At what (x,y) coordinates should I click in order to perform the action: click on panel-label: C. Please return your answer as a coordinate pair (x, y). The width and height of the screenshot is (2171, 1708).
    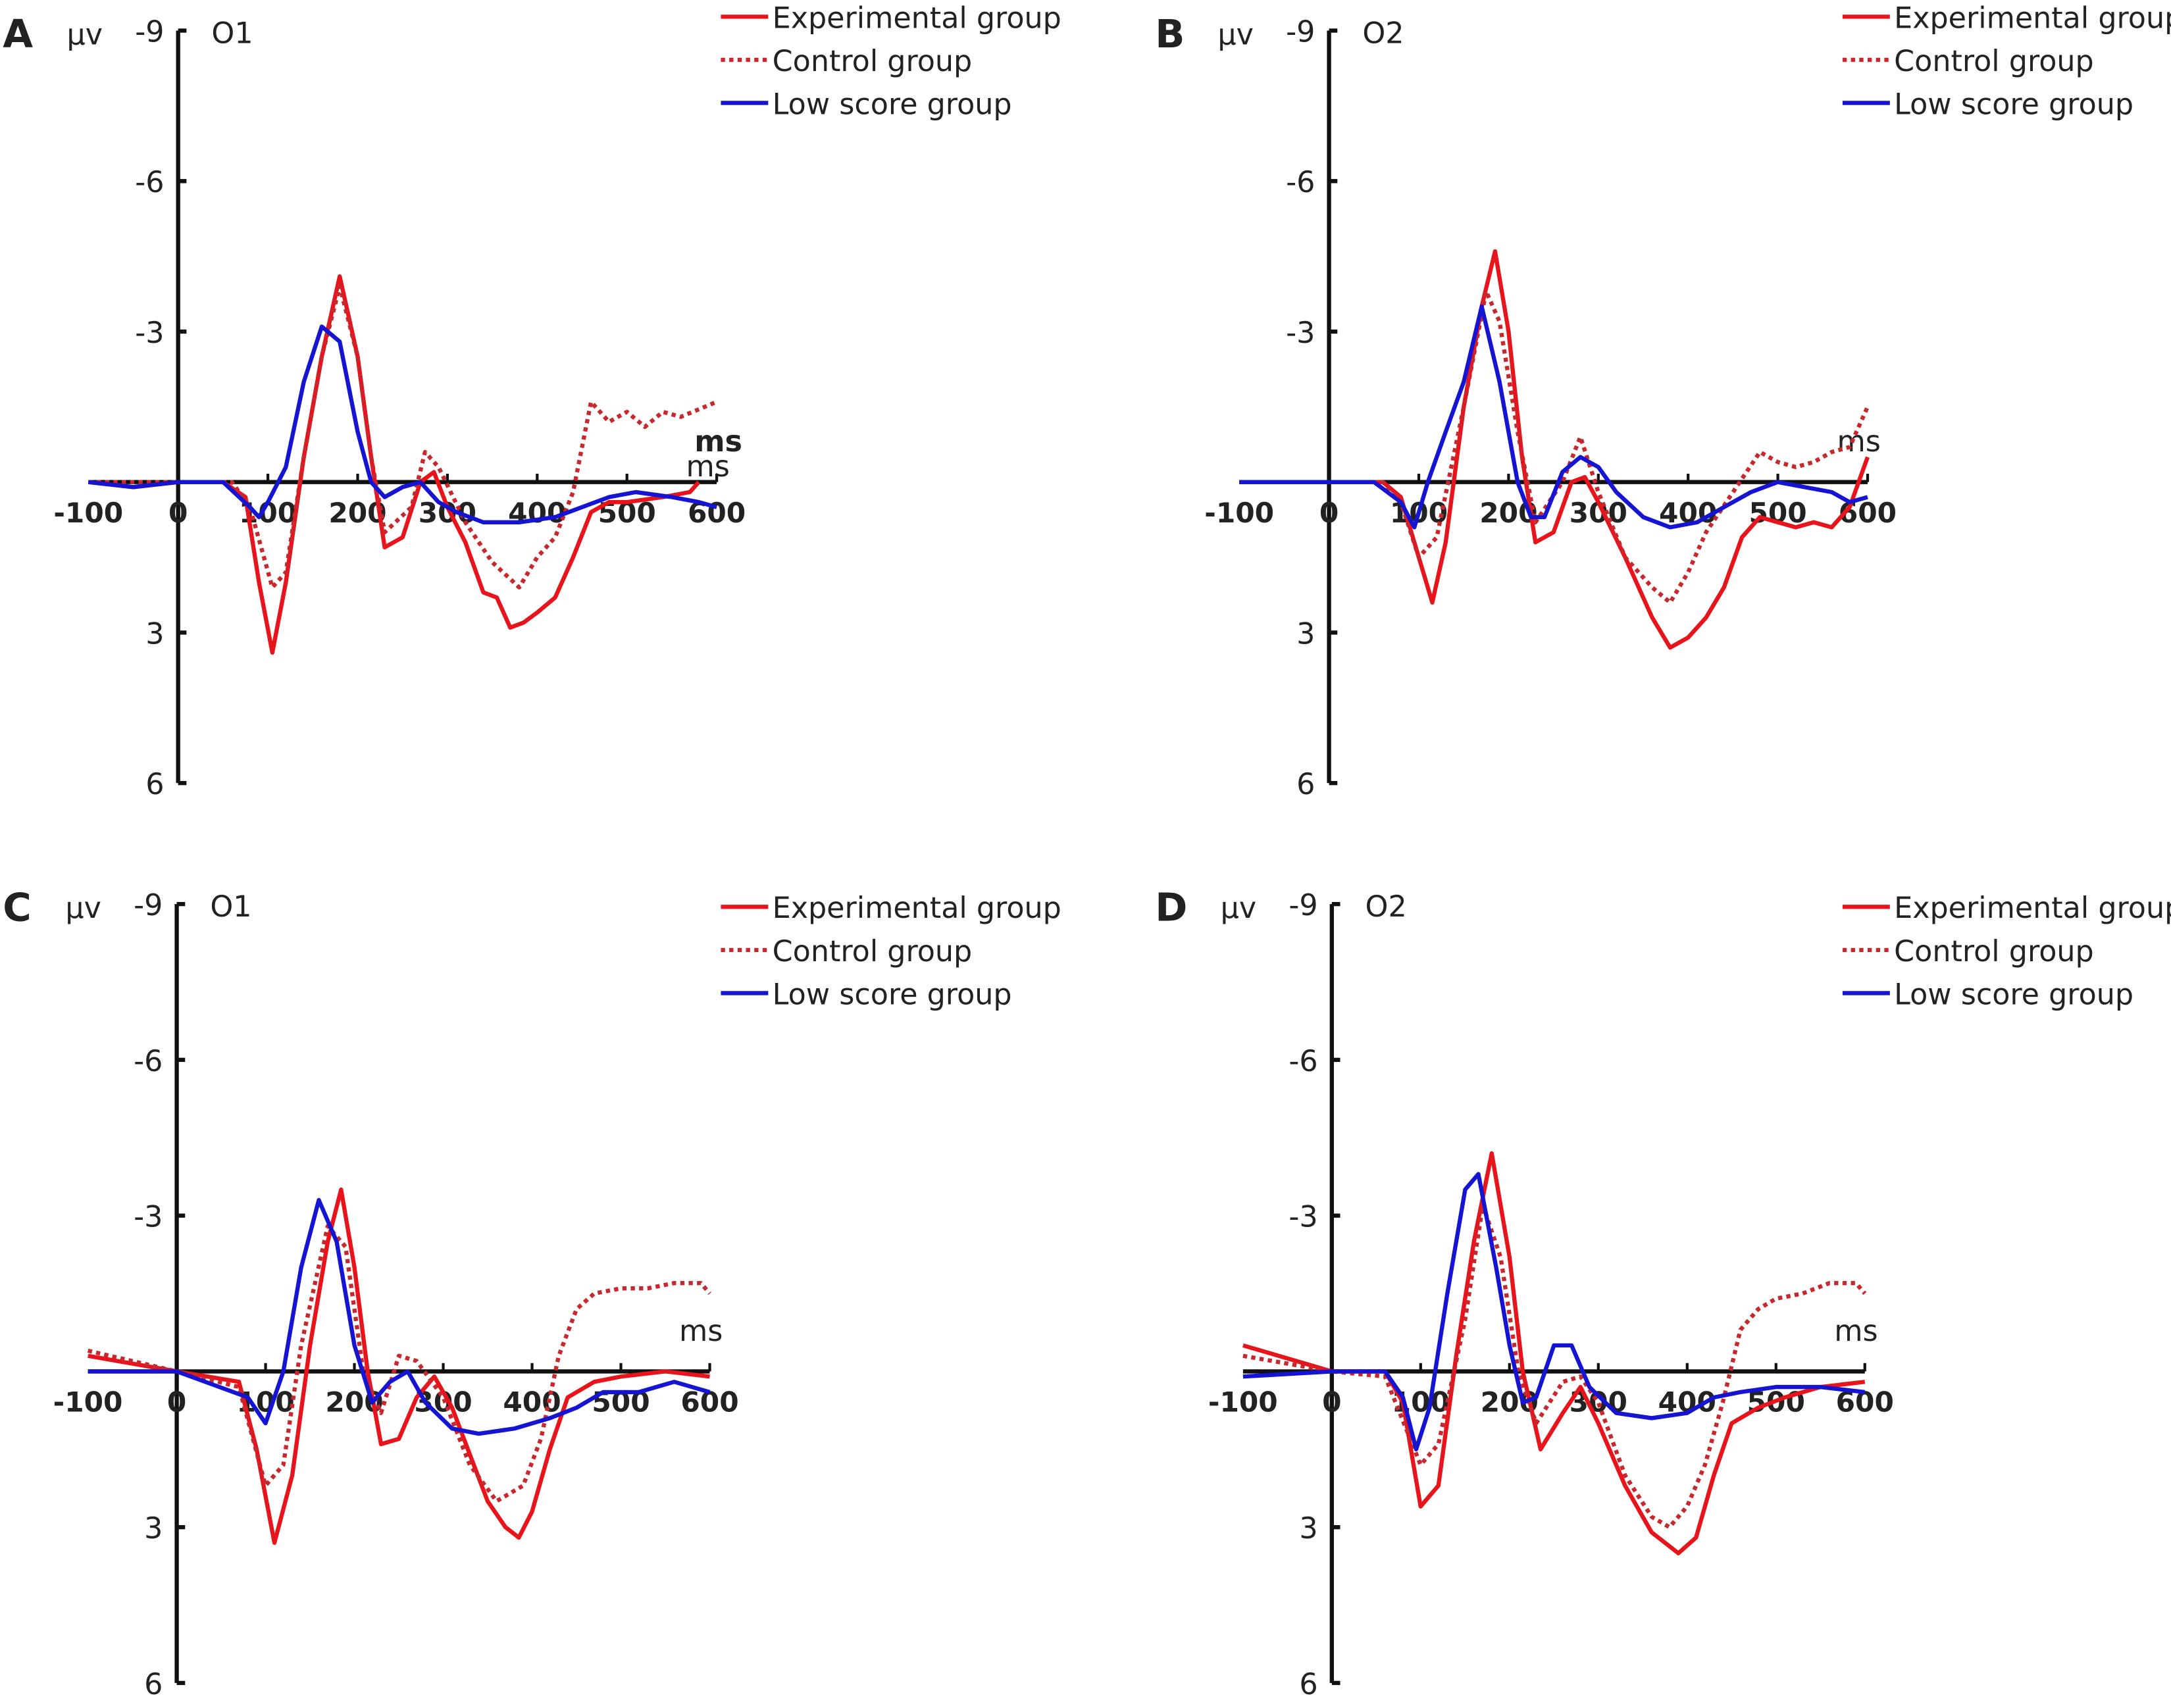
    Looking at the image, I should click on (17, 907).